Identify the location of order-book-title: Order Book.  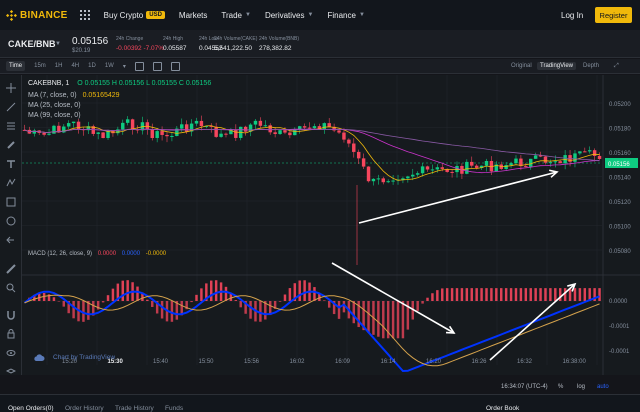
(503, 408).